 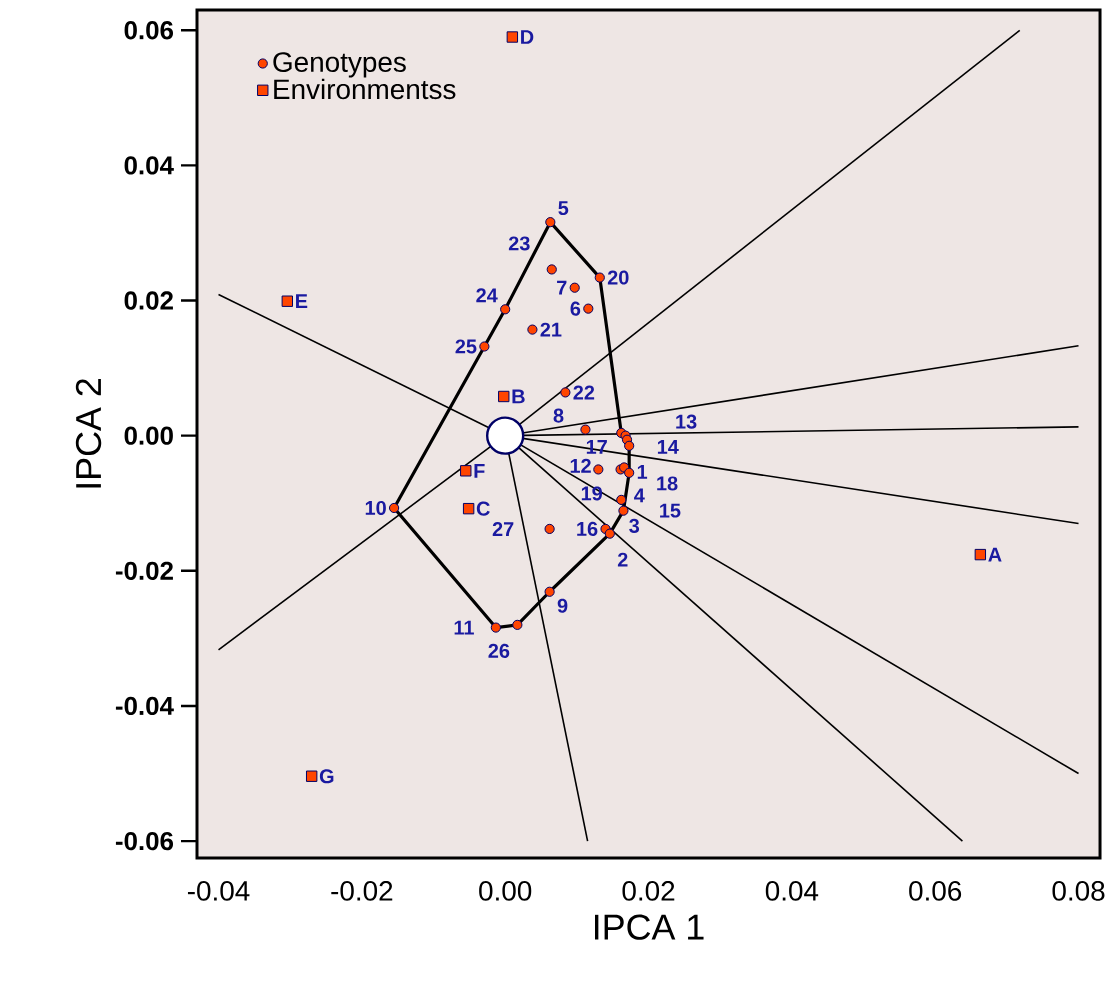 What do you see at coordinates (580, 465) in the screenshot?
I see `annotation: 12` at bounding box center [580, 465].